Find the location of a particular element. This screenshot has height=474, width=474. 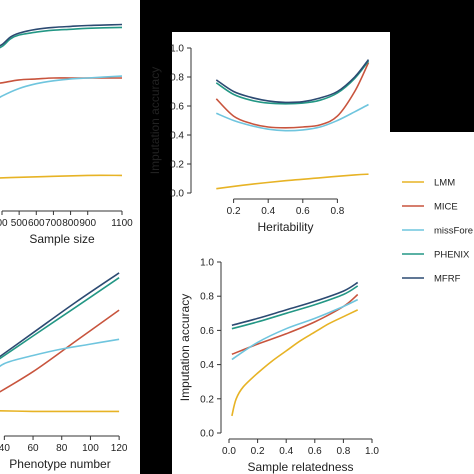

x-tick-label: 80 is located at coordinates (62, 448).